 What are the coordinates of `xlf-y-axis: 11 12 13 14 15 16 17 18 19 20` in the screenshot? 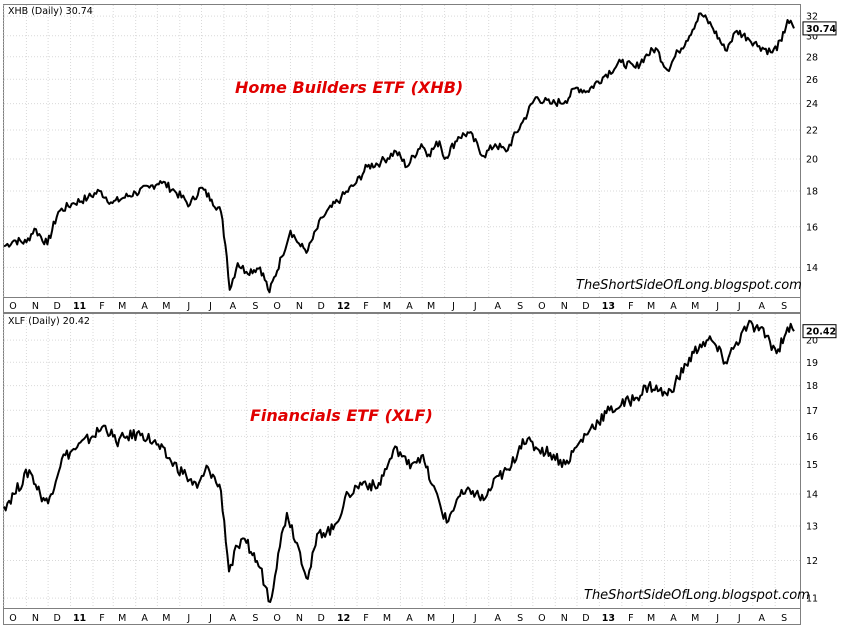 It's located at (812, 470).